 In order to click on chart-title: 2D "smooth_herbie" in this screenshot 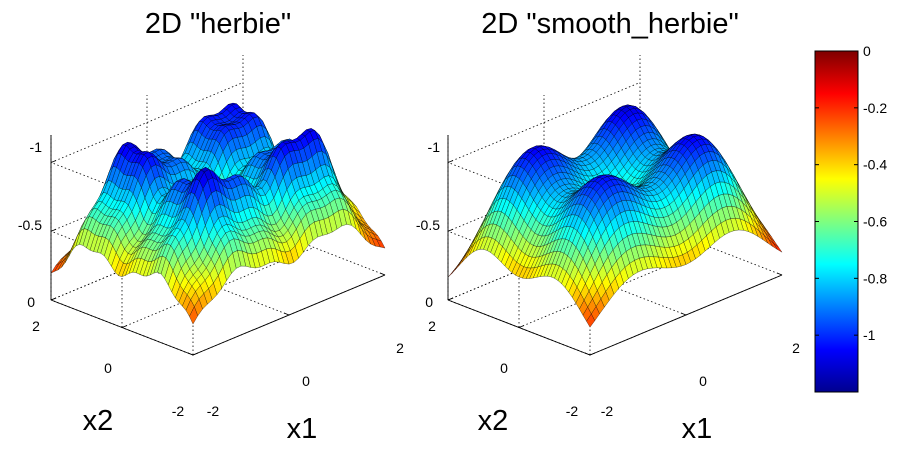, I will do `click(610, 24)`.